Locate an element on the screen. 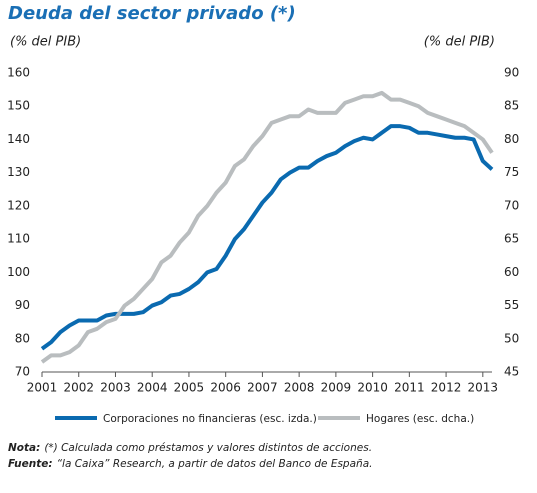 This screenshot has width=537, height=493. y-tick-label: 70 is located at coordinates (22, 372).